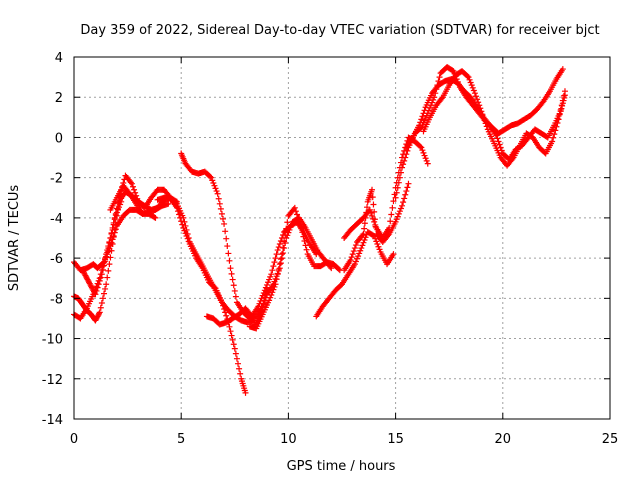  I want to click on y-tick-label: 0, so click(59, 138).